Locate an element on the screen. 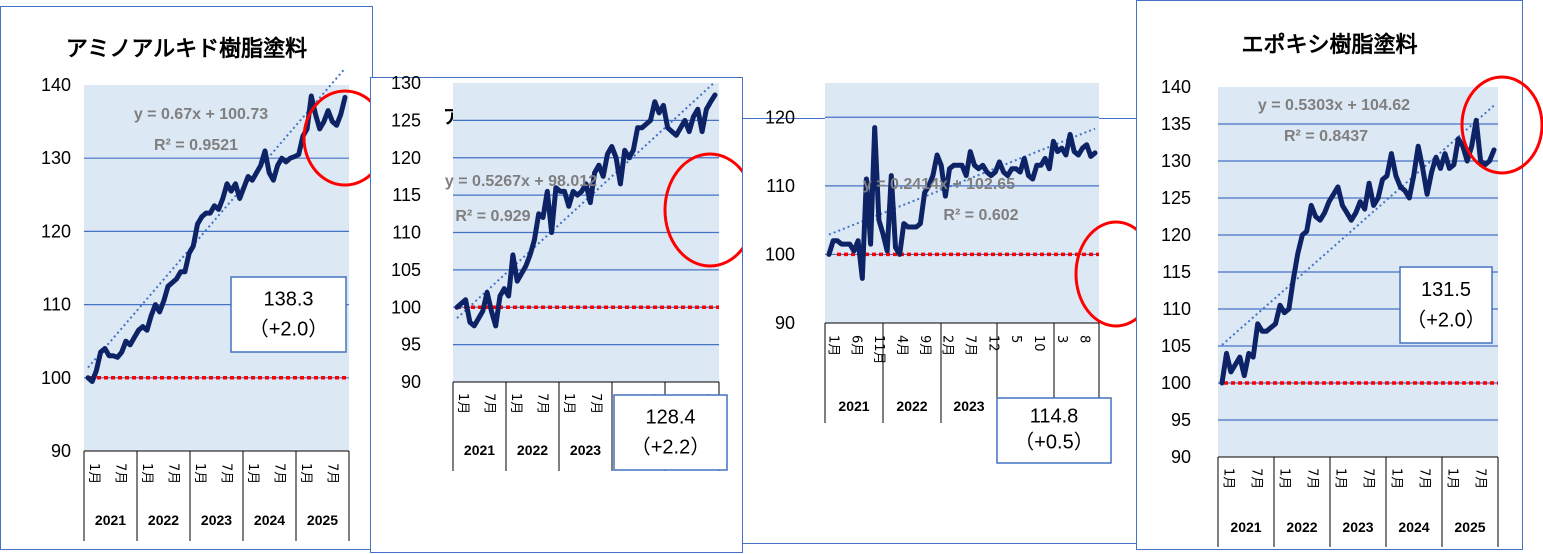 This screenshot has height=554, width=1543. trend-equation: y = 0.5303x + 104.62 is located at coordinates (1334, 105).